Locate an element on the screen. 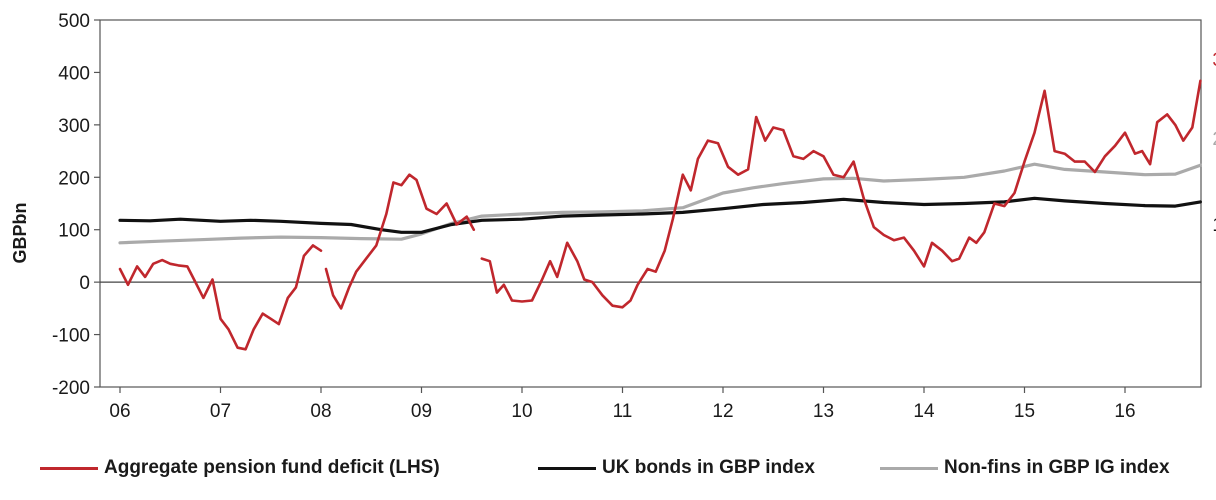  legend-label: Non-fins in GBP IG index is located at coordinates (1057, 467).